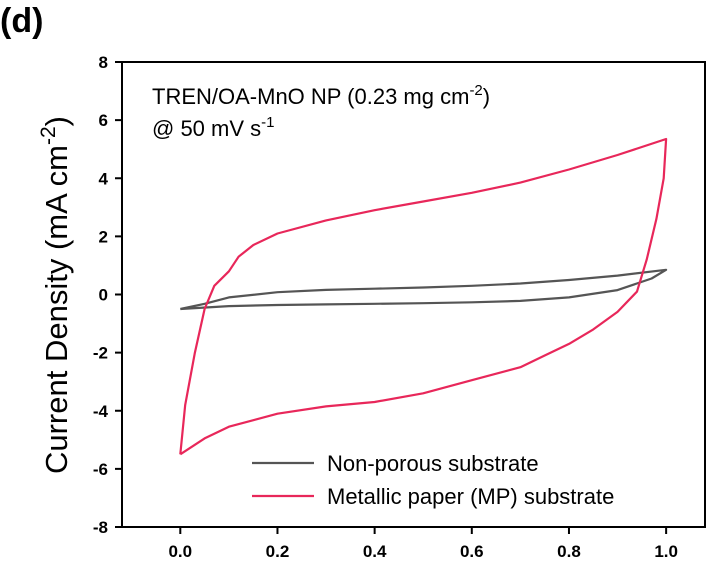 This screenshot has width=718, height=566. What do you see at coordinates (100, 469) in the screenshot?
I see `y-tick-label: -6` at bounding box center [100, 469].